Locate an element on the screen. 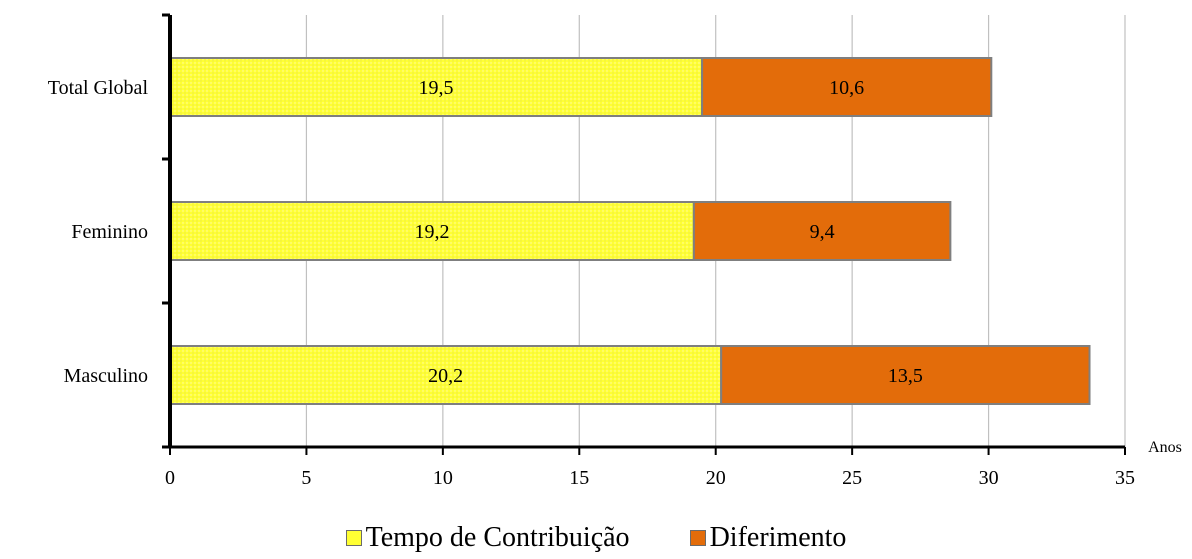 This screenshot has width=1192, height=559. legend-label-diferimento: Diferimento is located at coordinates (778, 537).